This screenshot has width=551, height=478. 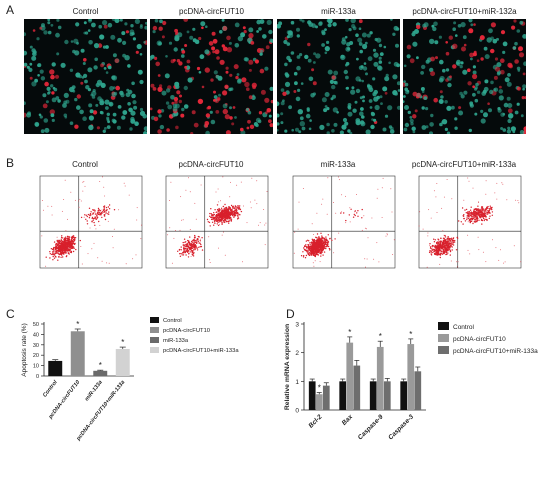 What do you see at coordinates (36, 356) in the screenshot?
I see `y-tick-label: 20` at bounding box center [36, 356].